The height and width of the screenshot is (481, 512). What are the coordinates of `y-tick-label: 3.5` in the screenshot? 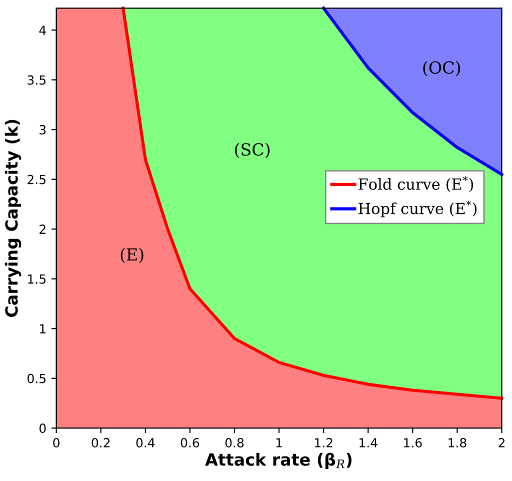 It's located at (37, 80).